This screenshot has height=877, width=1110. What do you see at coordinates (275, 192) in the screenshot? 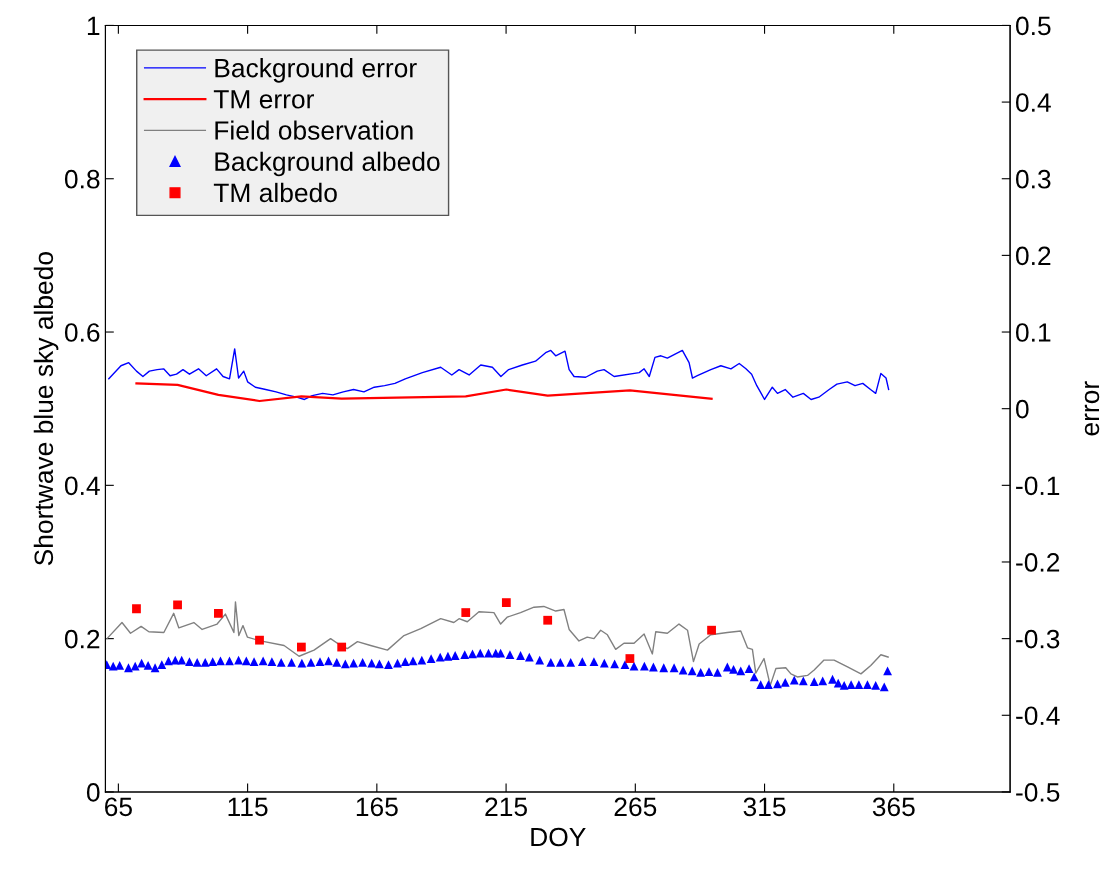
I see `legend-label: TM albedo` at bounding box center [275, 192].